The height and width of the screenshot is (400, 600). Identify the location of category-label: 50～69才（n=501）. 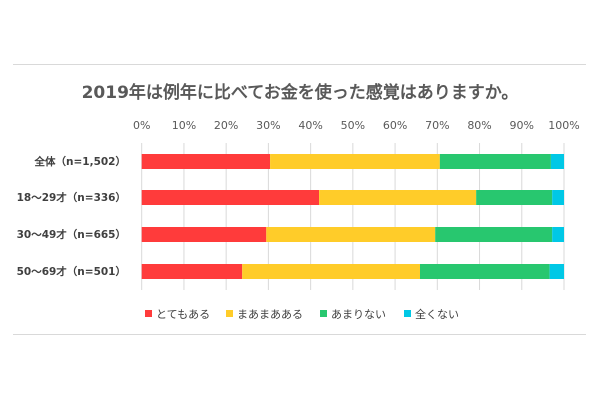
(71, 271).